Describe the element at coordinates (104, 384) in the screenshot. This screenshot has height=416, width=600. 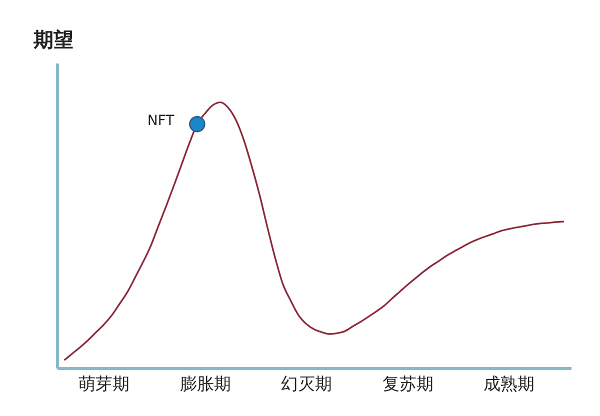
I see `x-tick-label: 萌芽期` at that location.